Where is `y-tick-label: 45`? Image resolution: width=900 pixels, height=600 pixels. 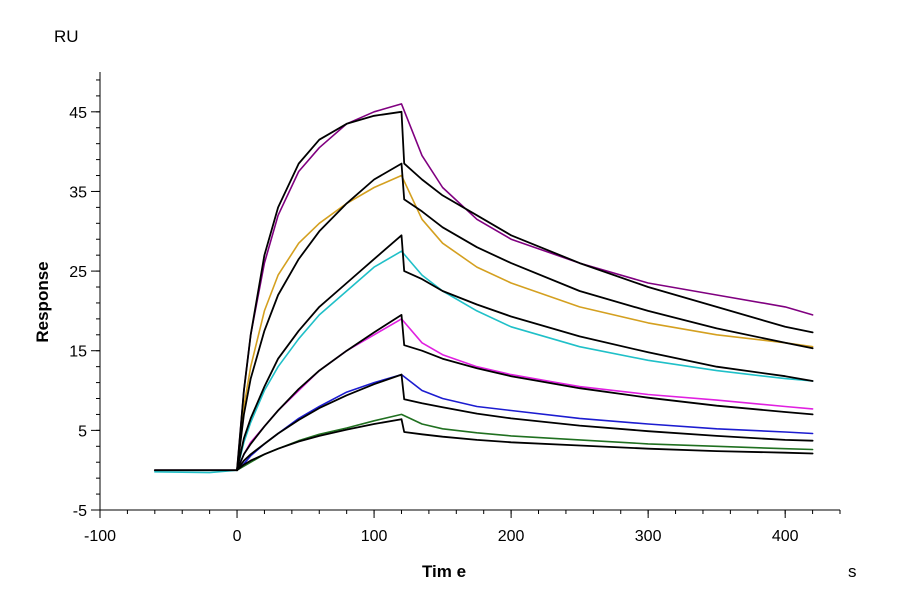 y-tick-label: 45 is located at coordinates (78, 113).